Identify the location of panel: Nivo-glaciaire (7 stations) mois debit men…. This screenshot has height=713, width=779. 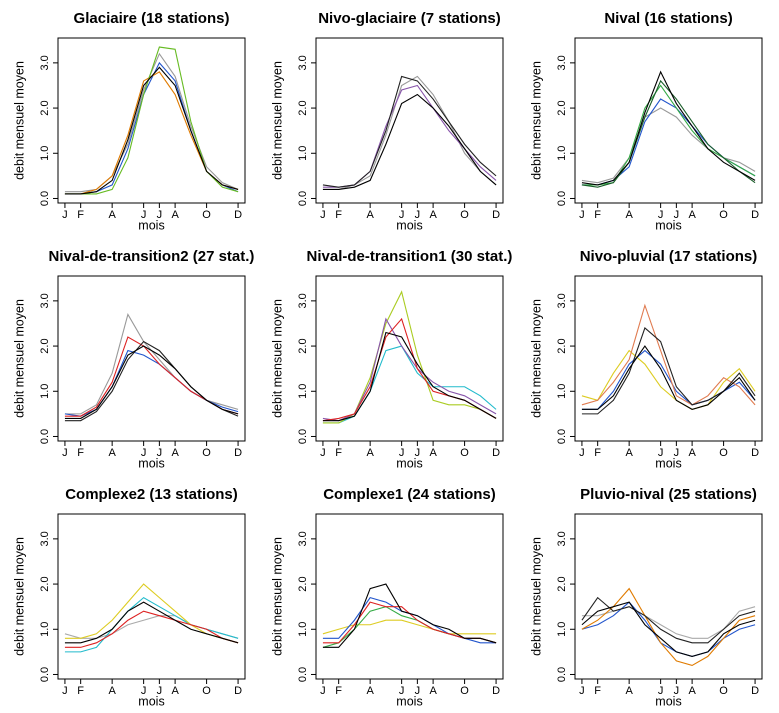
(387, 121).